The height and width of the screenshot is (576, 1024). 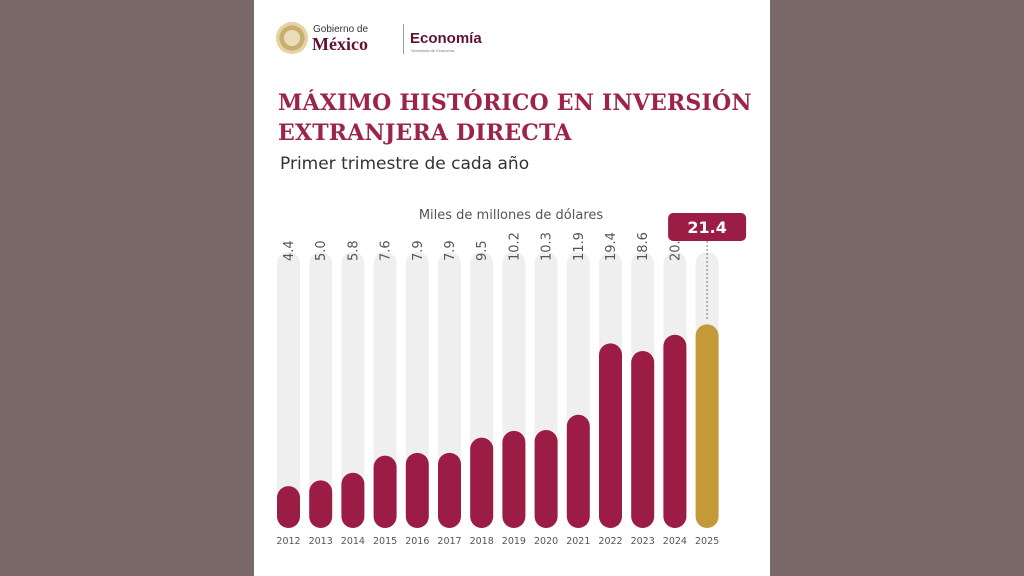 I want to click on x-tick-label: 2016, so click(x=417, y=541).